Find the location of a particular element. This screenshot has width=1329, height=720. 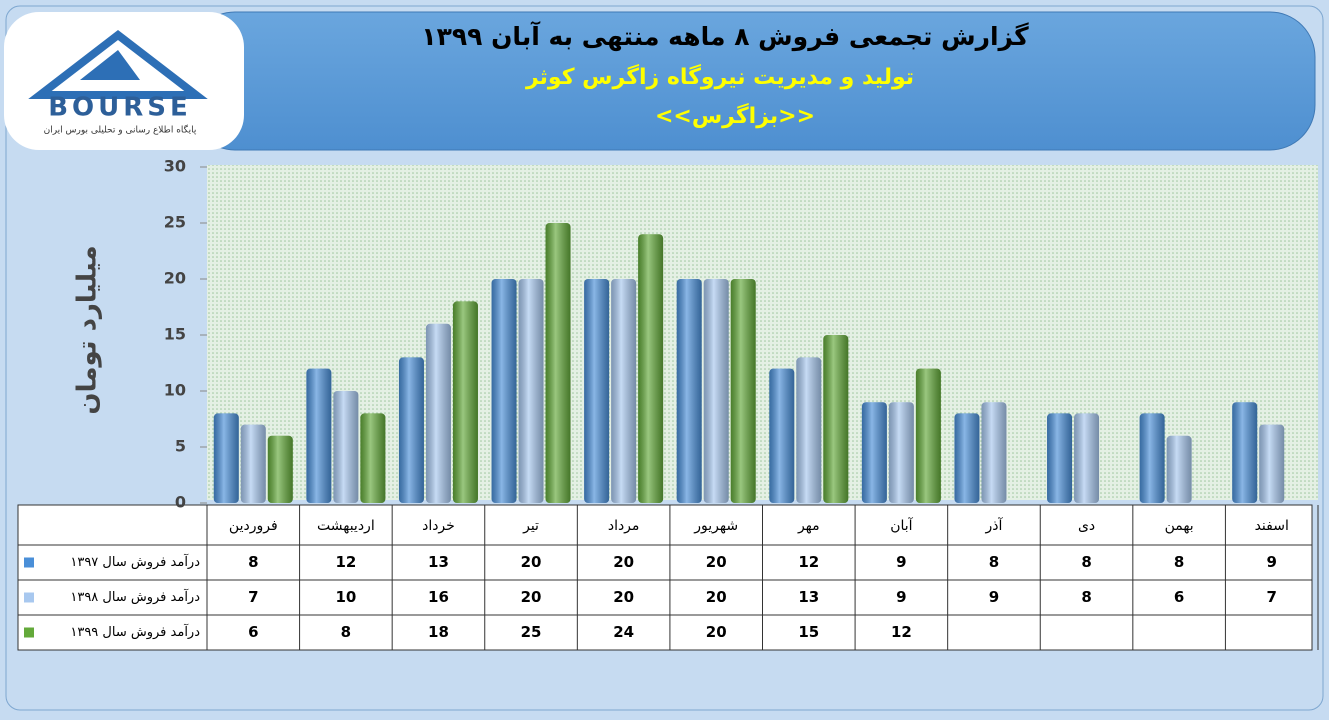

table-value: 25 is located at coordinates (531, 632).